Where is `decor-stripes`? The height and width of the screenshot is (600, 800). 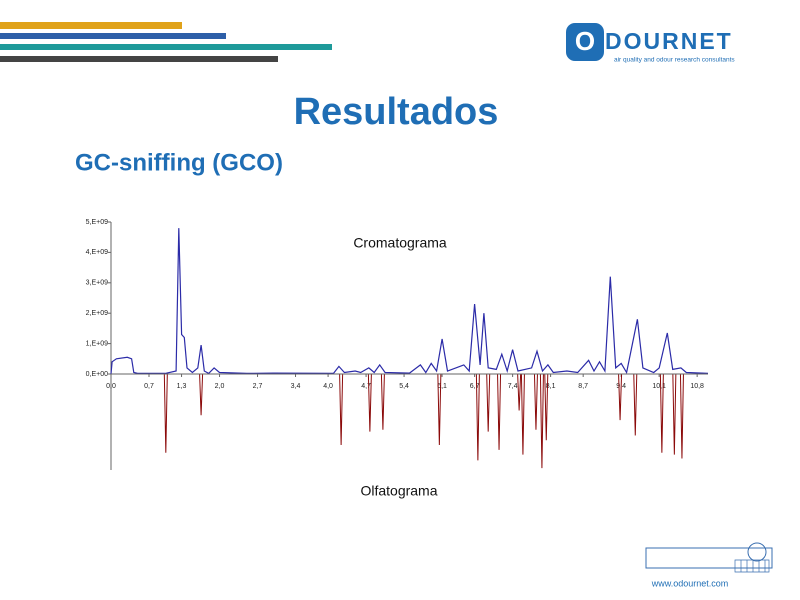
decor-stripes is located at coordinates (166, 42).